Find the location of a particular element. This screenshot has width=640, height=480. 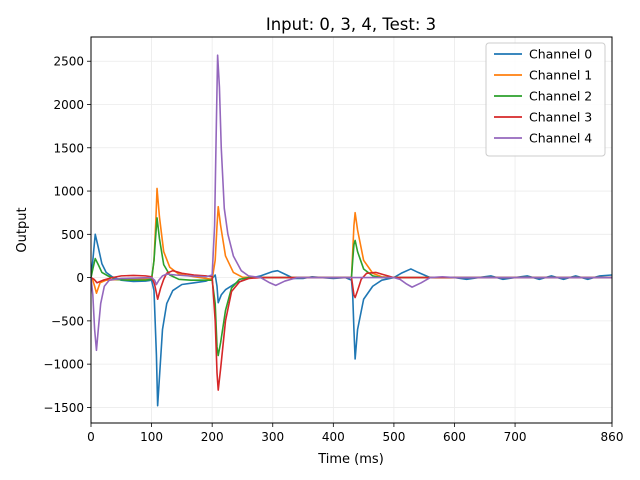

x-tick-label: 200 is located at coordinates (212, 437).